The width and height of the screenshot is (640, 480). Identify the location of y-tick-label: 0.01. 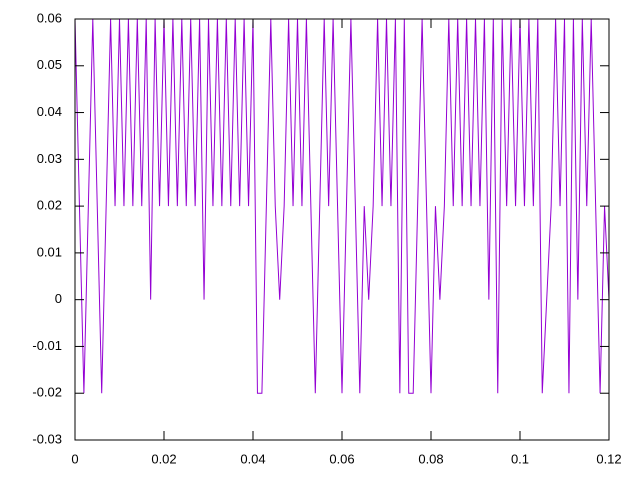
(49, 251).